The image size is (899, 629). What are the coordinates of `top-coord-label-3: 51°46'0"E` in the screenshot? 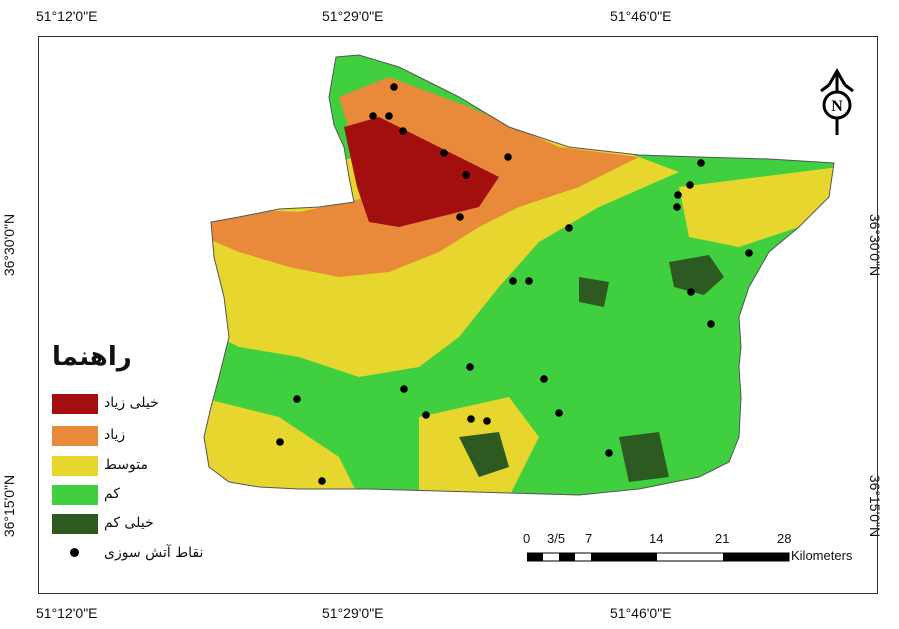 It's located at (641, 16).